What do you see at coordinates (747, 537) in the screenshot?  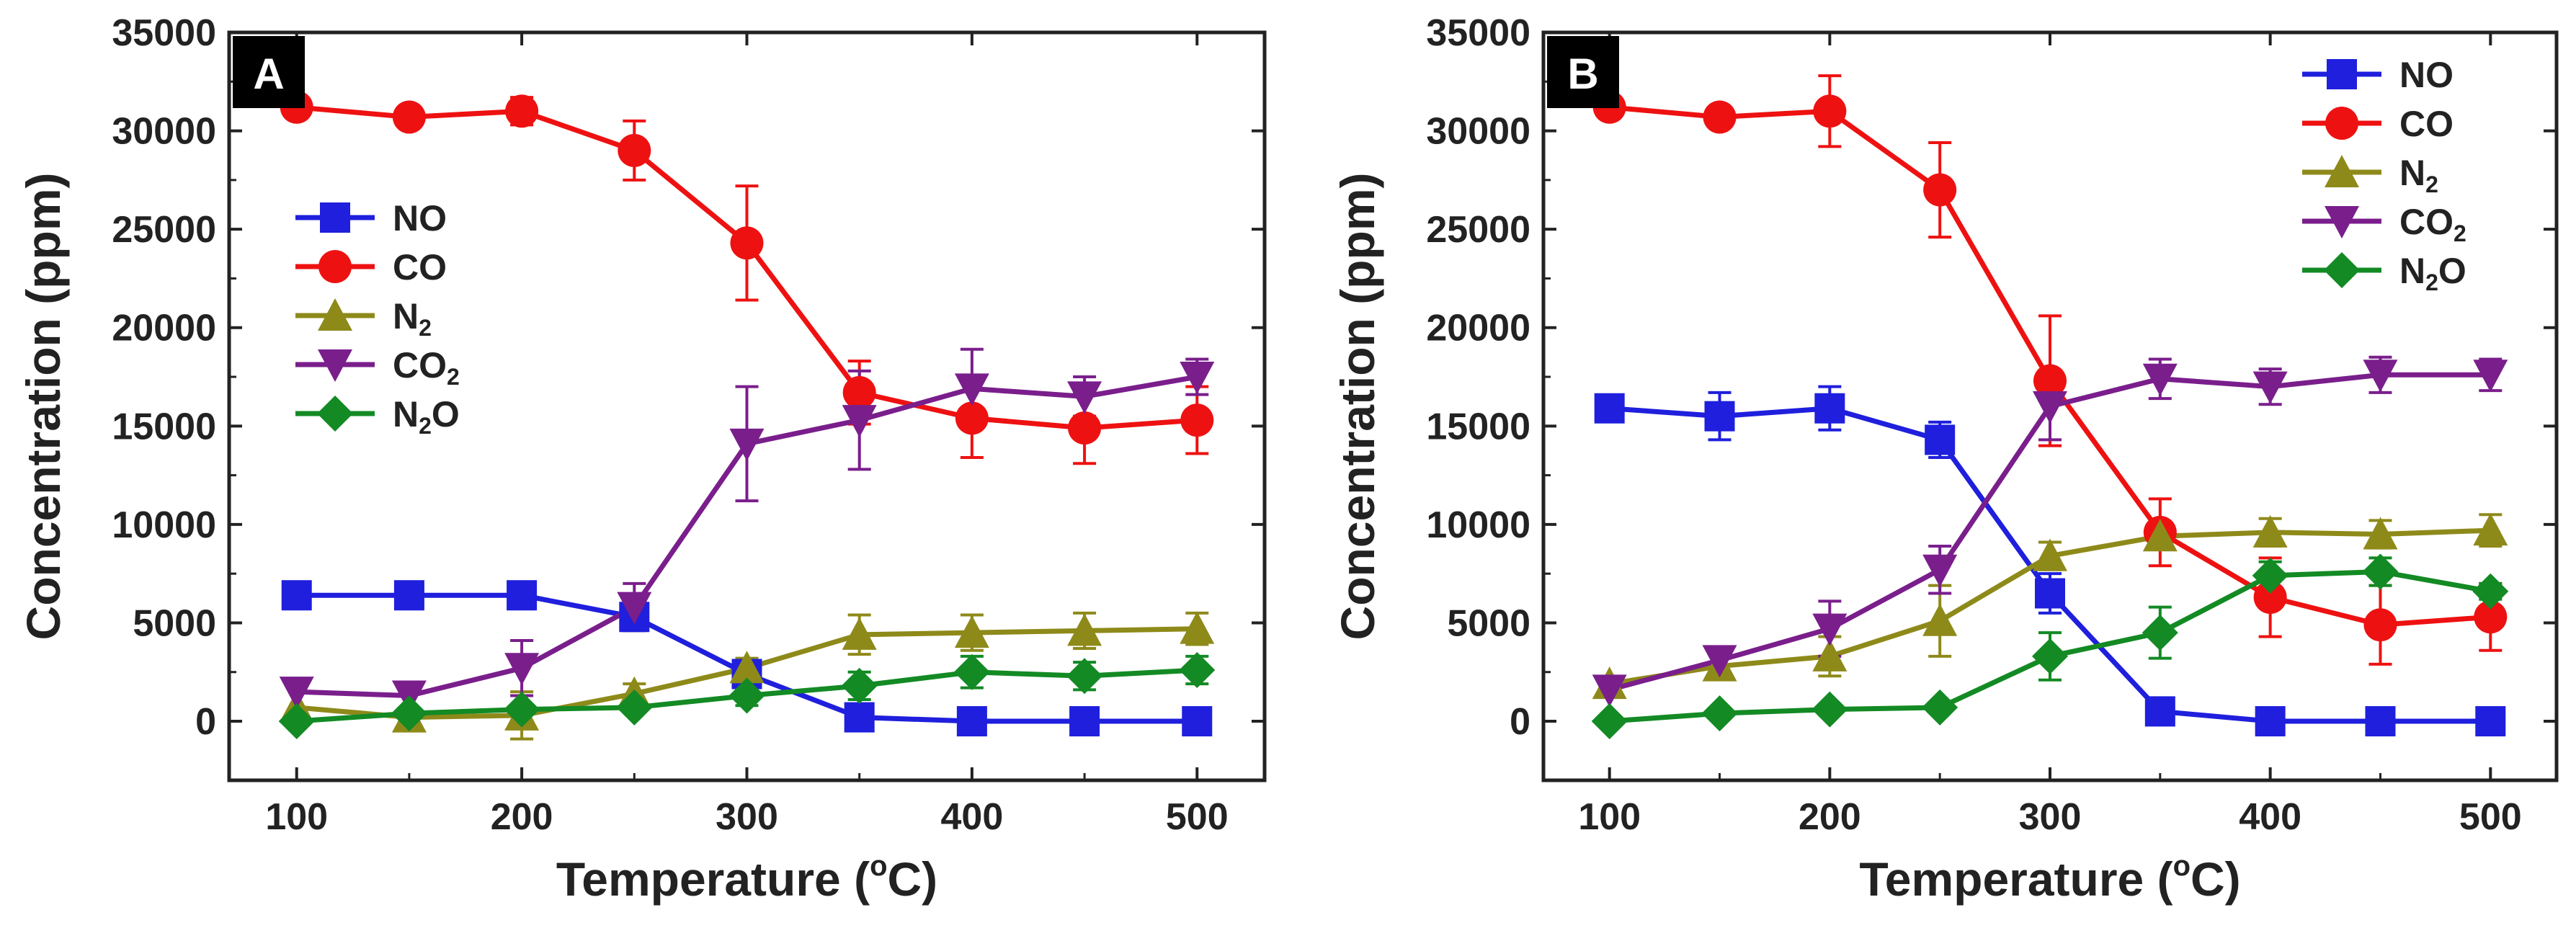 I see `markers-co2` at bounding box center [747, 537].